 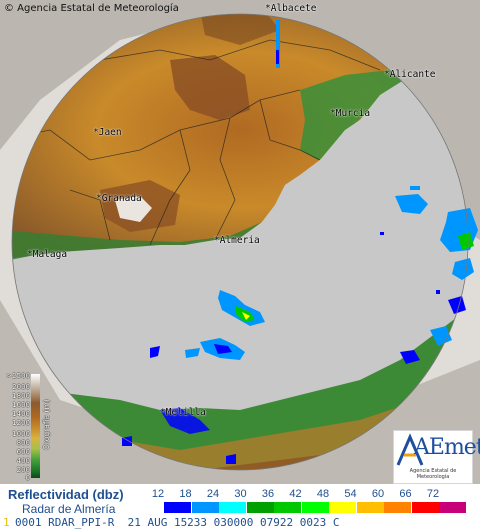 I want to click on aemet-logo: AEmet Agencia Estatal de Meteorología, so click(x=436, y=457).